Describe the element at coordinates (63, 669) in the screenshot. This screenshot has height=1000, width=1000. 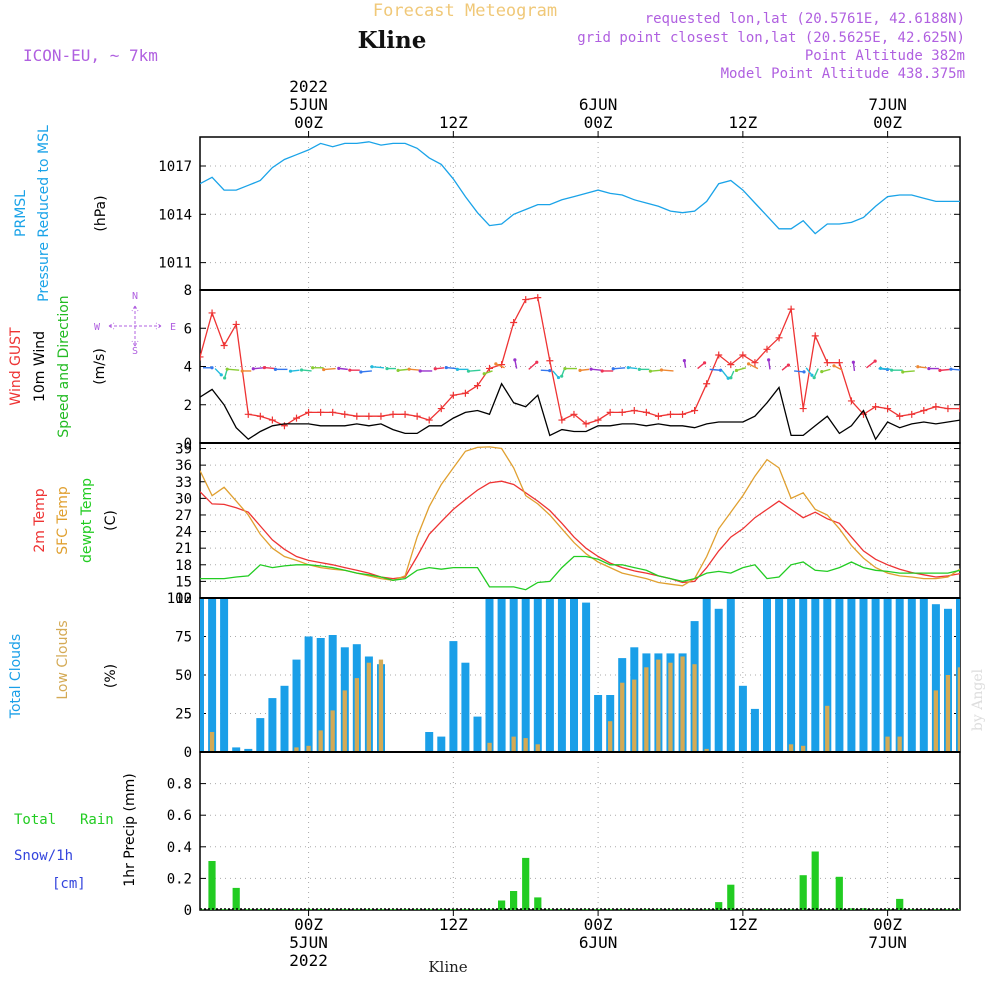
I see `panel-labels-clouds: Total Clouds Low Clouds (%)` at that location.